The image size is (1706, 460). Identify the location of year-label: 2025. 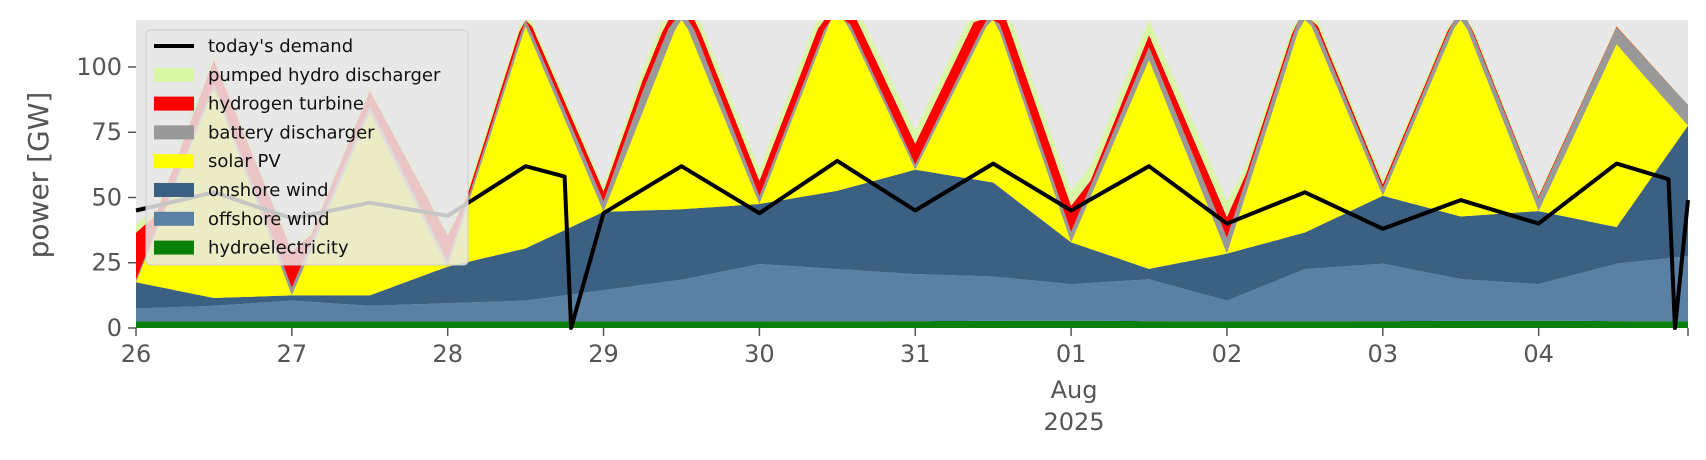
(1073, 422).